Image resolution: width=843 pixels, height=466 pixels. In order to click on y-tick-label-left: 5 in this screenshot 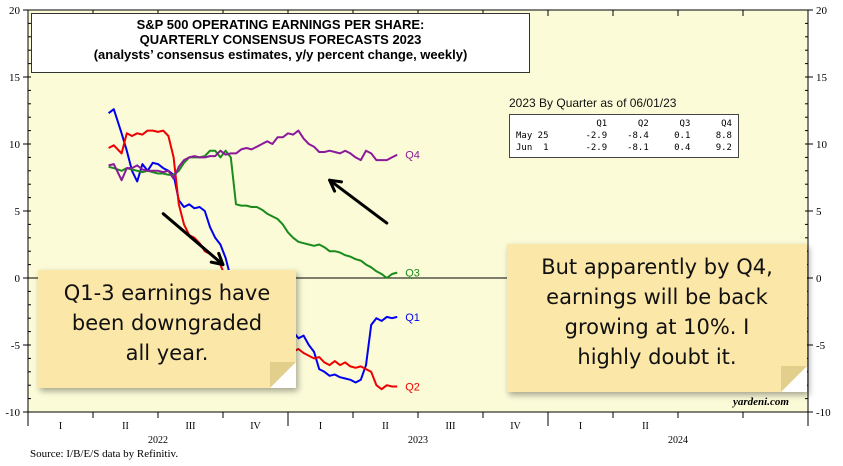, I will do `click(18, 212)`.